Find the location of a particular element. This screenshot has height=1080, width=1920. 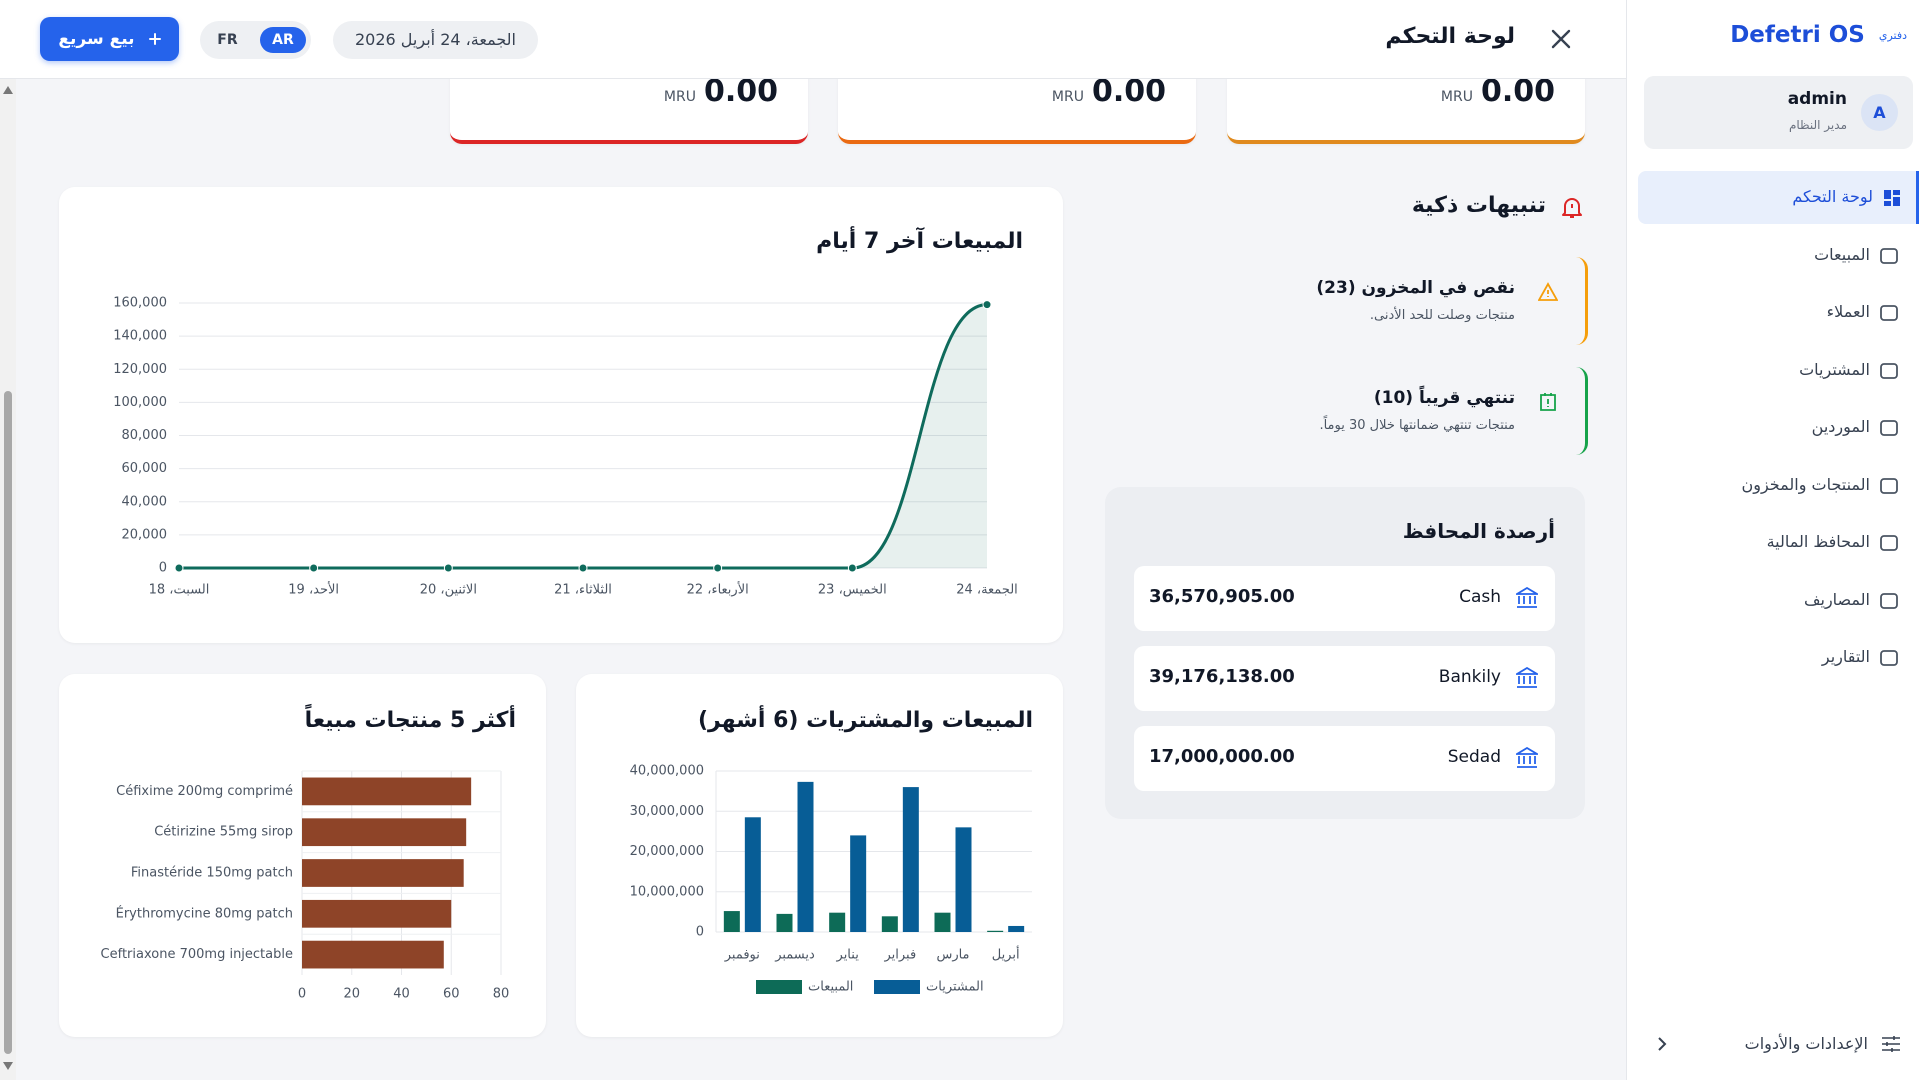

scrollbar is located at coordinates (8, 579).